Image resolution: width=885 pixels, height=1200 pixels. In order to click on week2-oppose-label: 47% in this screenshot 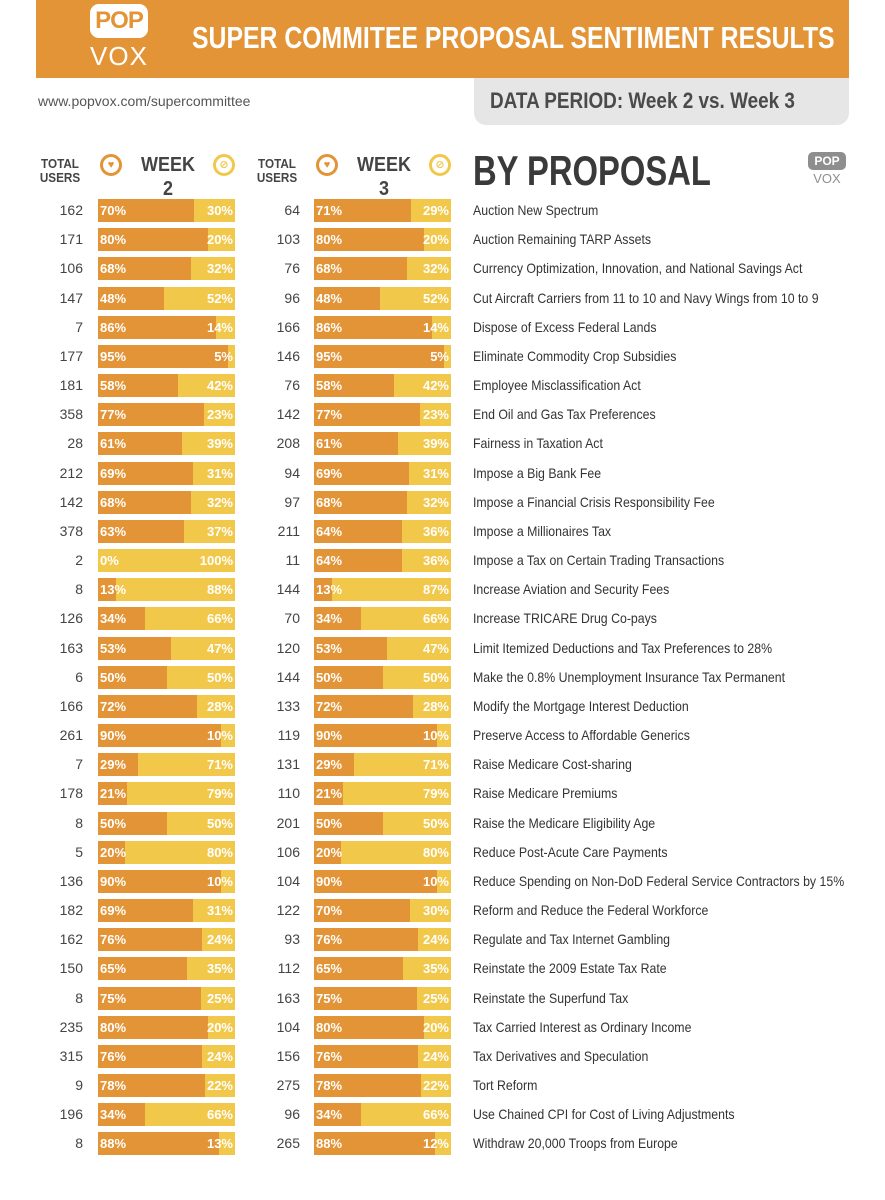, I will do `click(219, 648)`.